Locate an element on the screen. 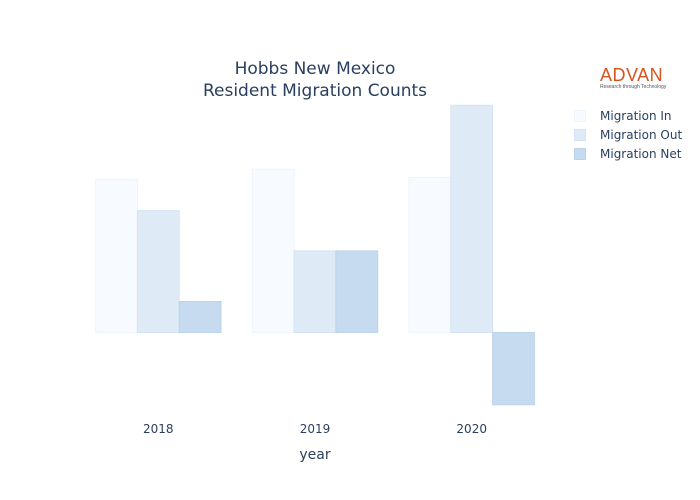 The image size is (700, 500). logo-tagline: Research through Technology is located at coordinates (633, 87).